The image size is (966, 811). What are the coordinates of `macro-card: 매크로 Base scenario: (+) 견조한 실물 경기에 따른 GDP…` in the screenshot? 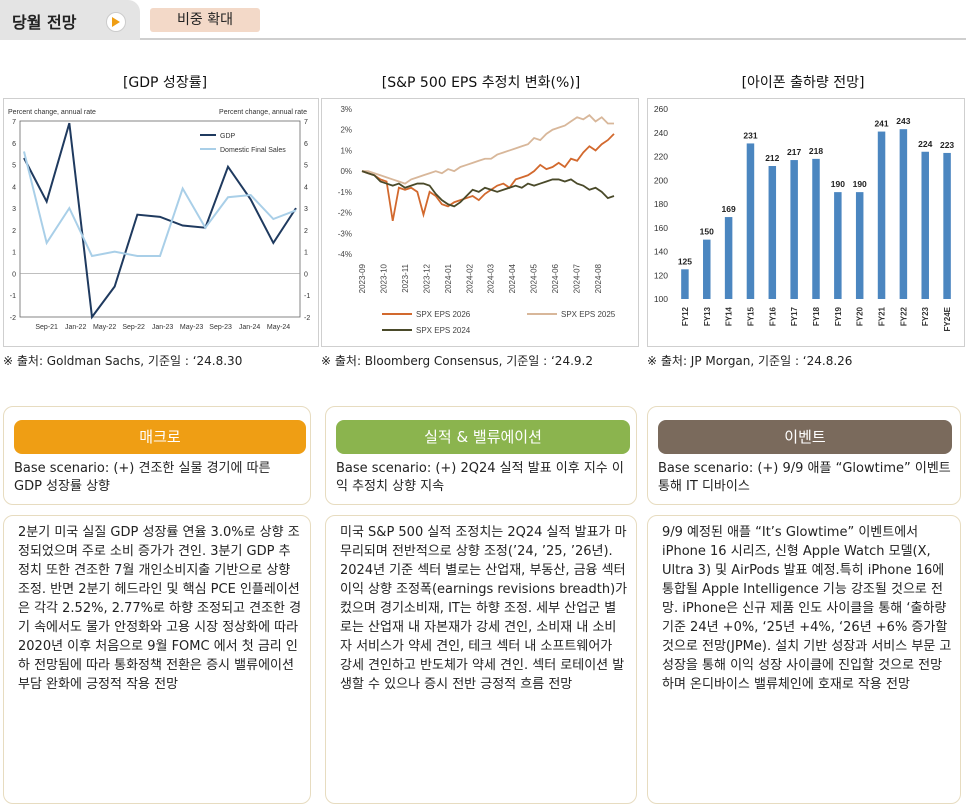 It's located at (157, 455).